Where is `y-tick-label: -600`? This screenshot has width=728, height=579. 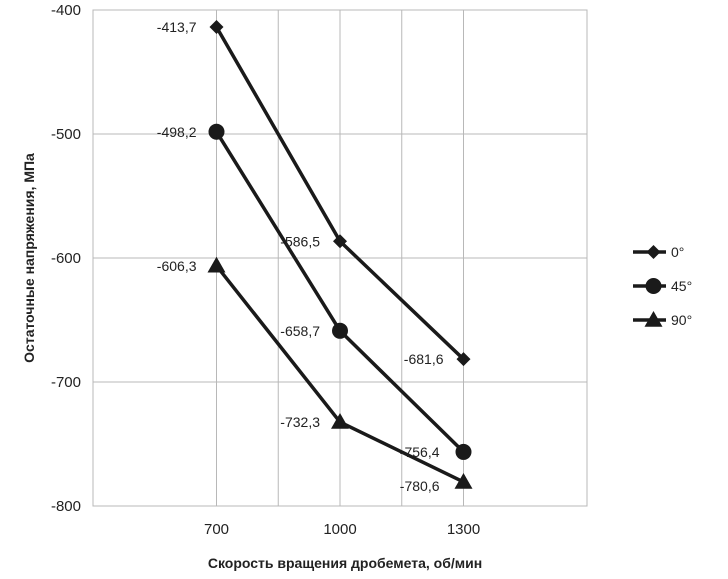
y-tick-label: -600 is located at coordinates (66, 258).